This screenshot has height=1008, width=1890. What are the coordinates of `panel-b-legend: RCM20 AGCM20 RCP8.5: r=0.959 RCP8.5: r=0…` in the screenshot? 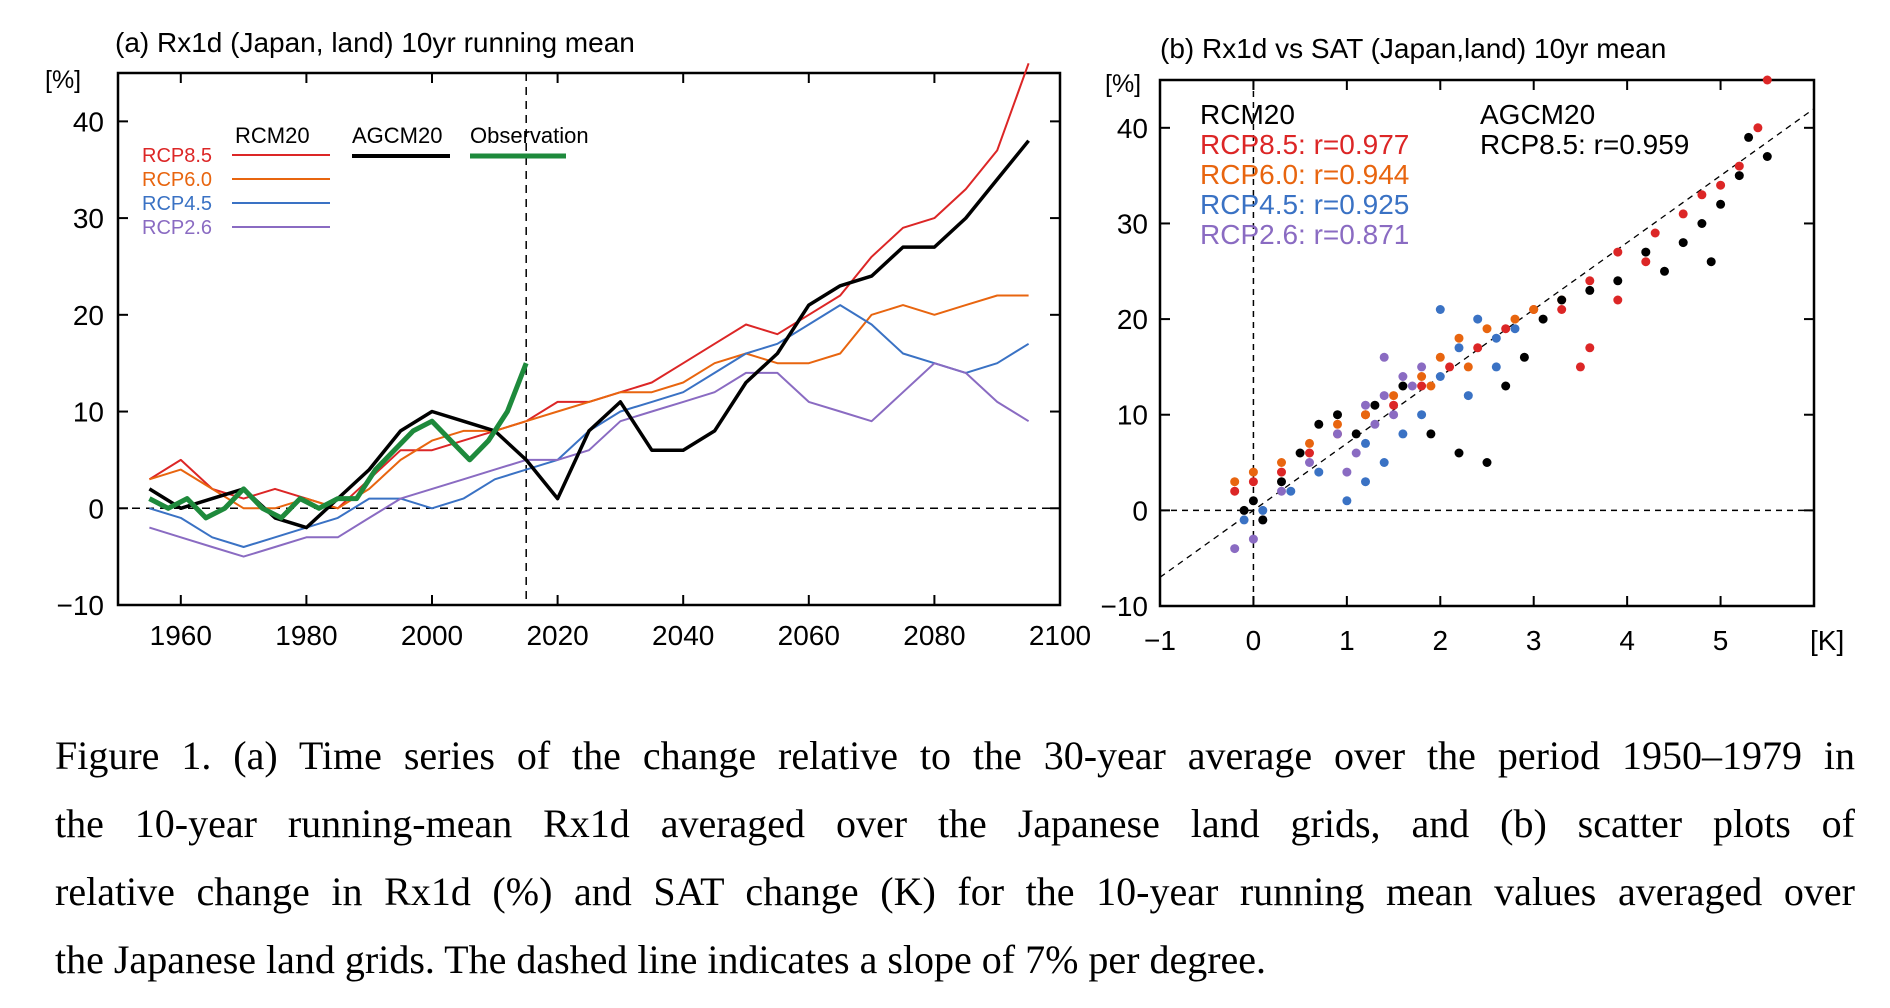 It's located at (1444, 174).